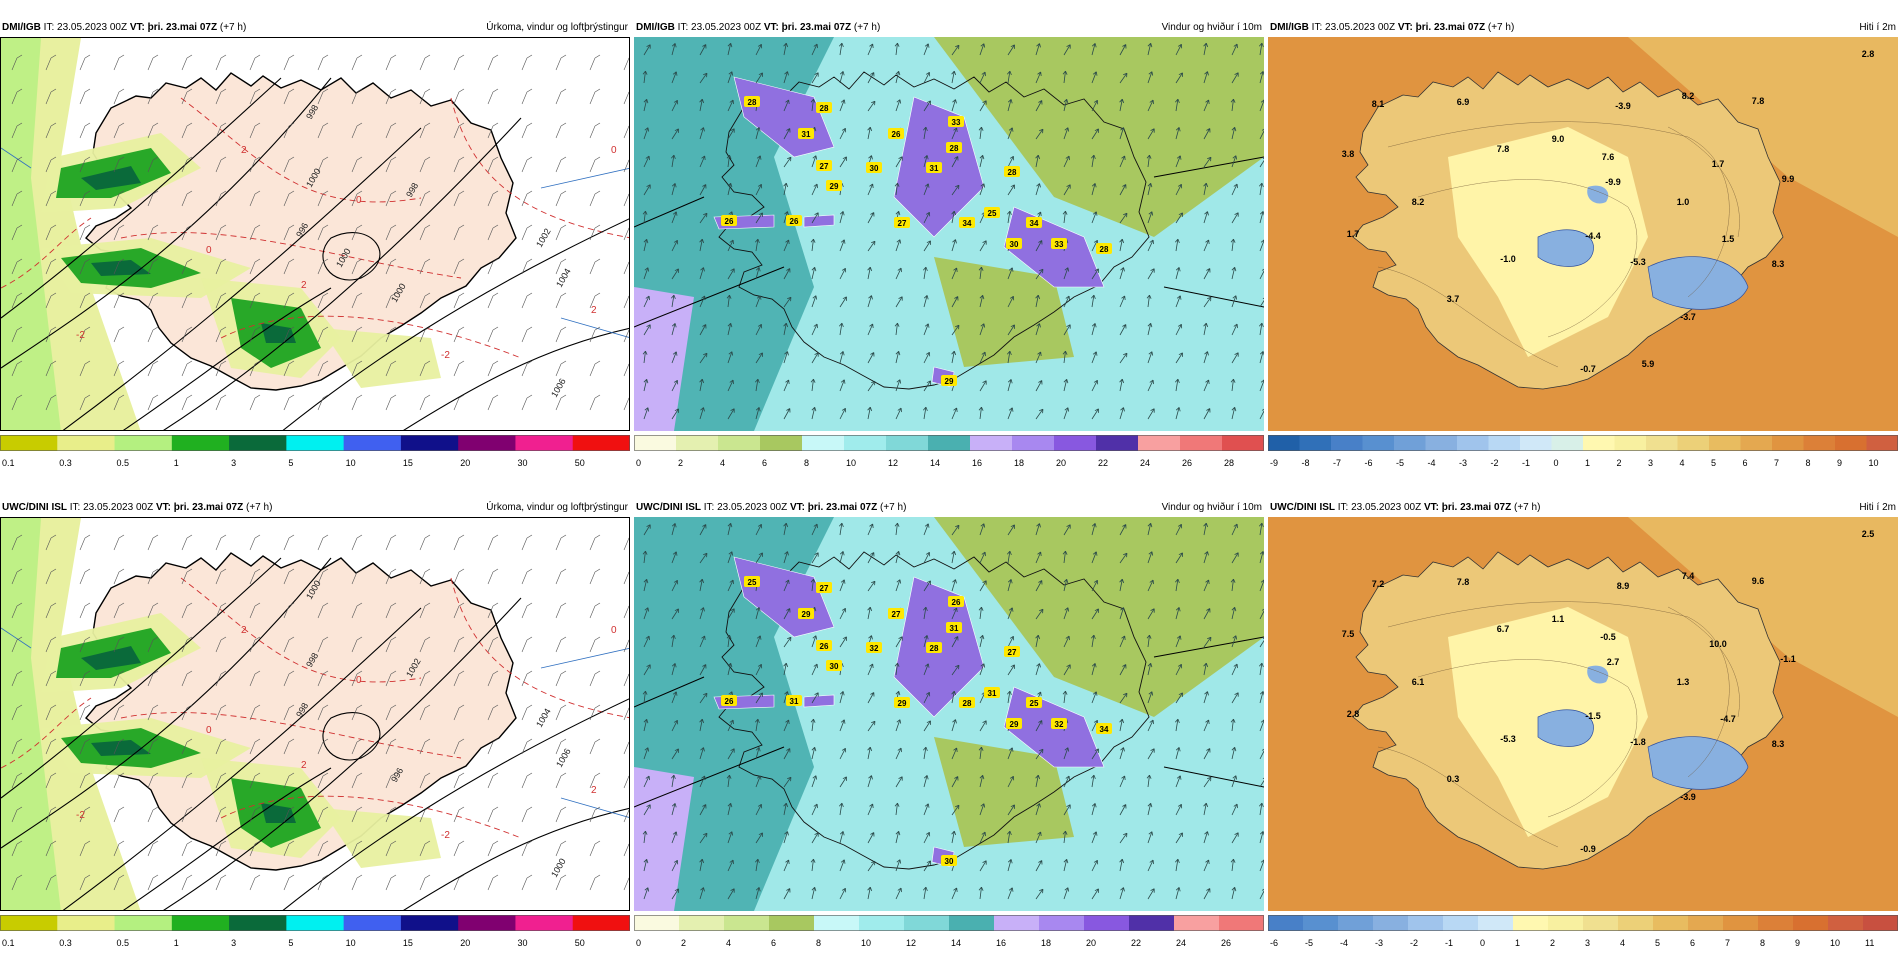  I want to click on colorbar-tick-label: 1, so click(1517, 943).